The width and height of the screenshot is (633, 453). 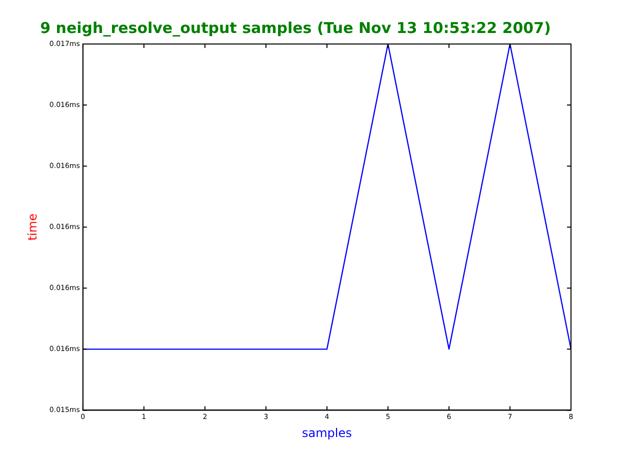 What do you see at coordinates (32, 227) in the screenshot?
I see `y-axis-title: time` at bounding box center [32, 227].